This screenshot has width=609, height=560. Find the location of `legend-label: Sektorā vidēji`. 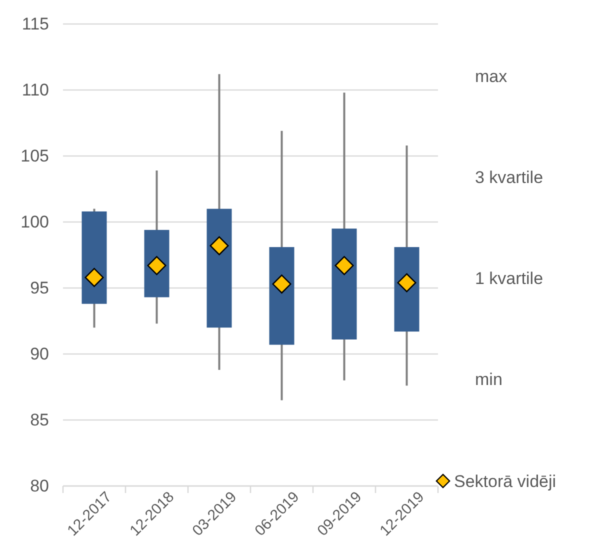

legend-label: Sektorā vidēji is located at coordinates (505, 481).